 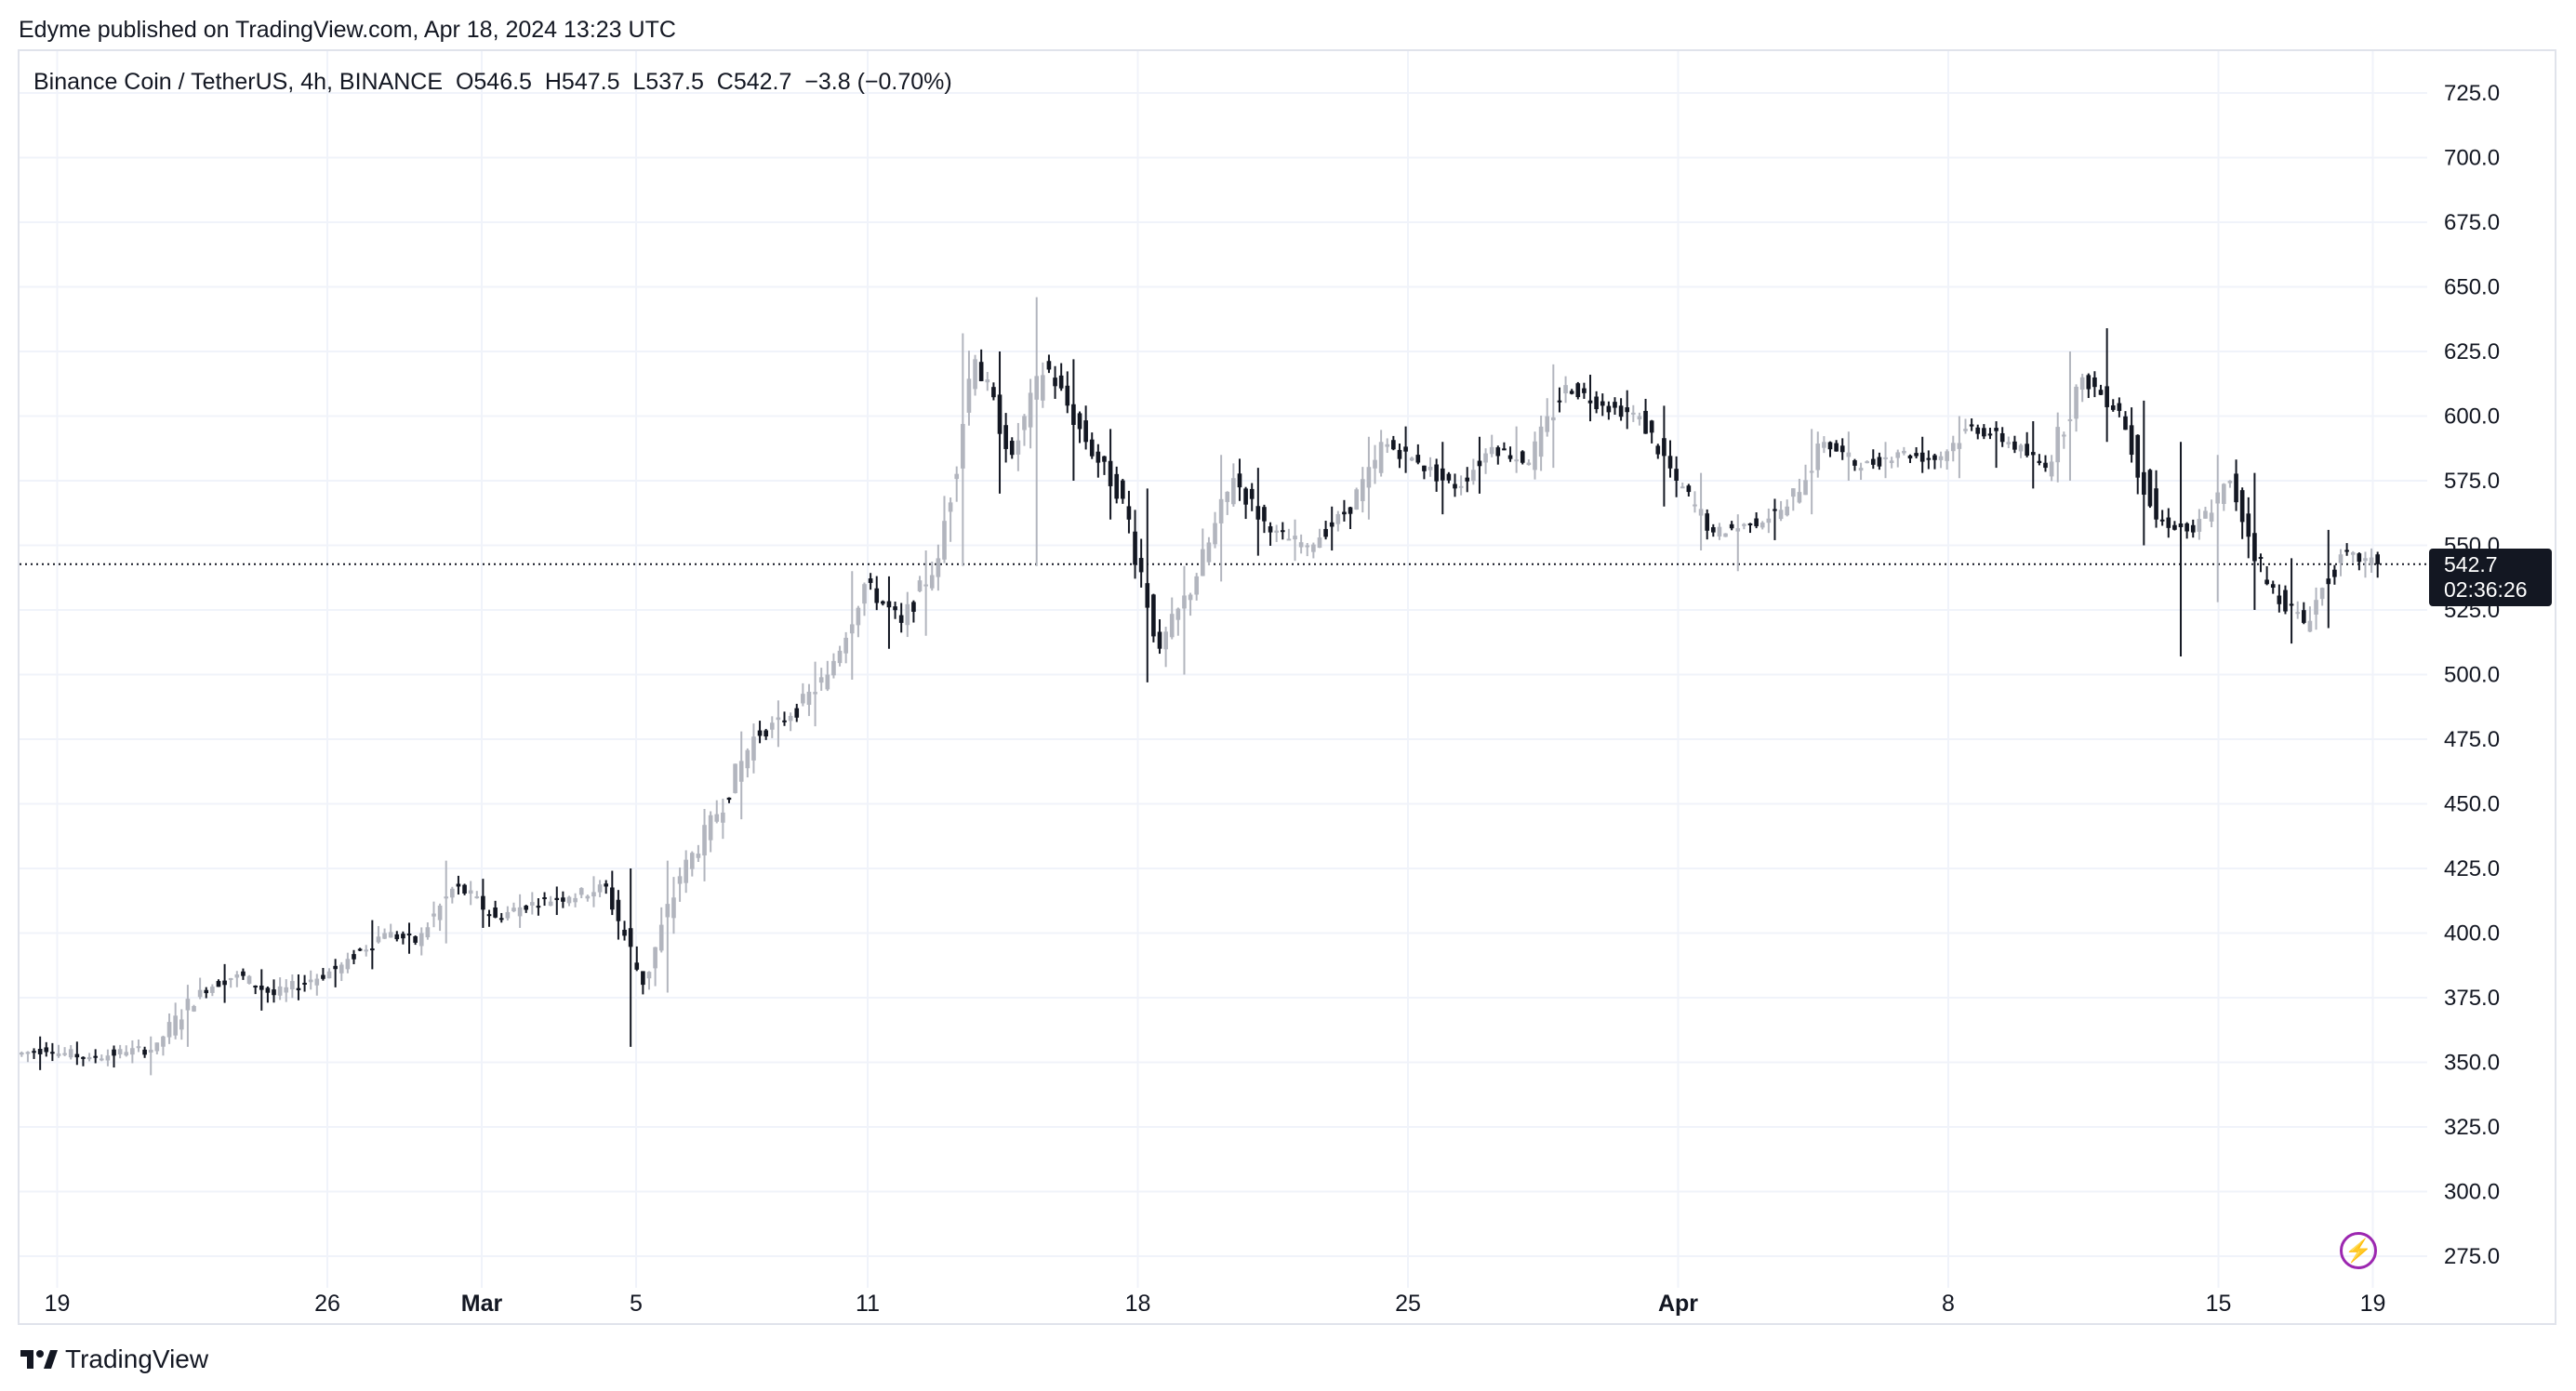 I want to click on x-tick-label: 18, so click(x=1138, y=1304).